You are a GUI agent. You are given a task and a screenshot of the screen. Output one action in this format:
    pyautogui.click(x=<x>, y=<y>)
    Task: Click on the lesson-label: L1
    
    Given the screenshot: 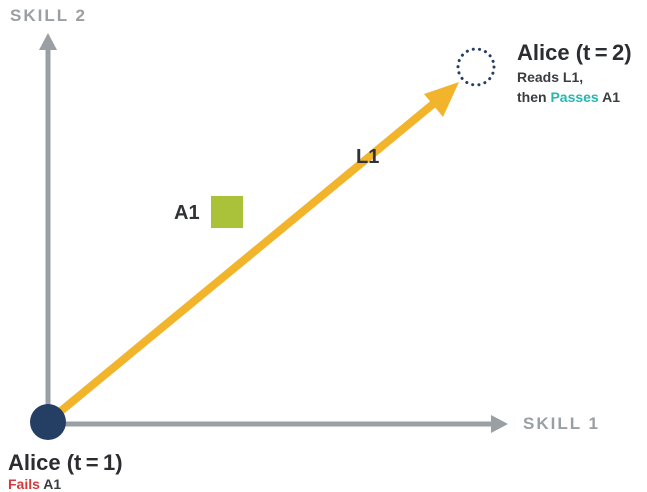 What is the action you would take?
    pyautogui.click(x=367, y=157)
    